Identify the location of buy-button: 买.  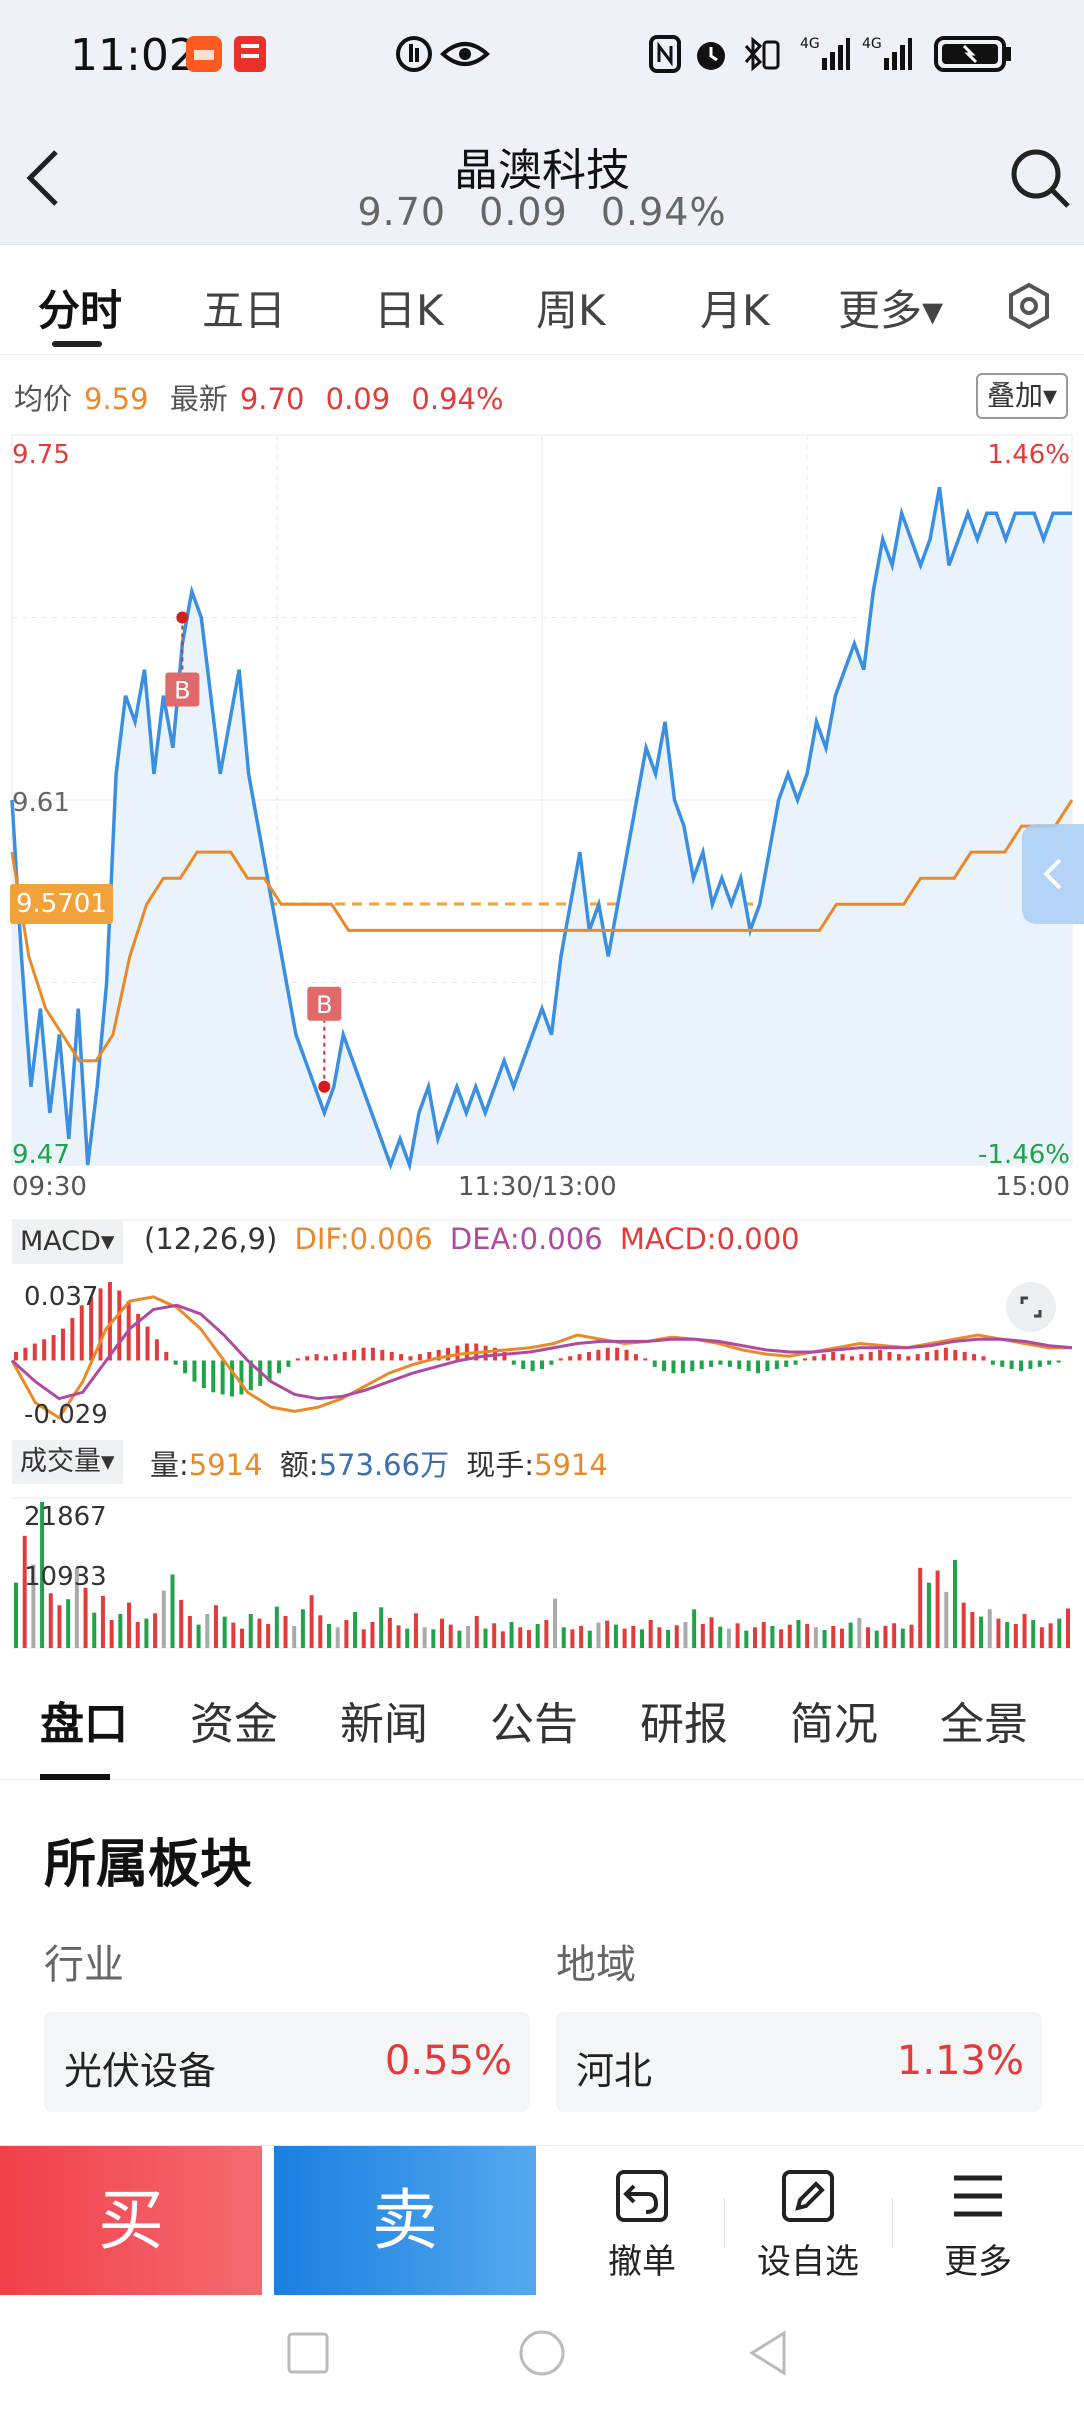
(131, 2221).